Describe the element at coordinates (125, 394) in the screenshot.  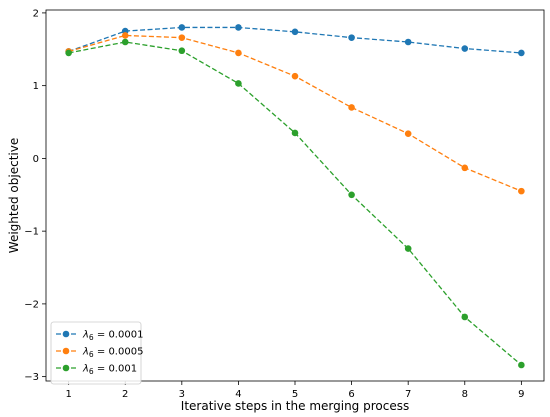
I see `x-tick-label: 2` at that location.